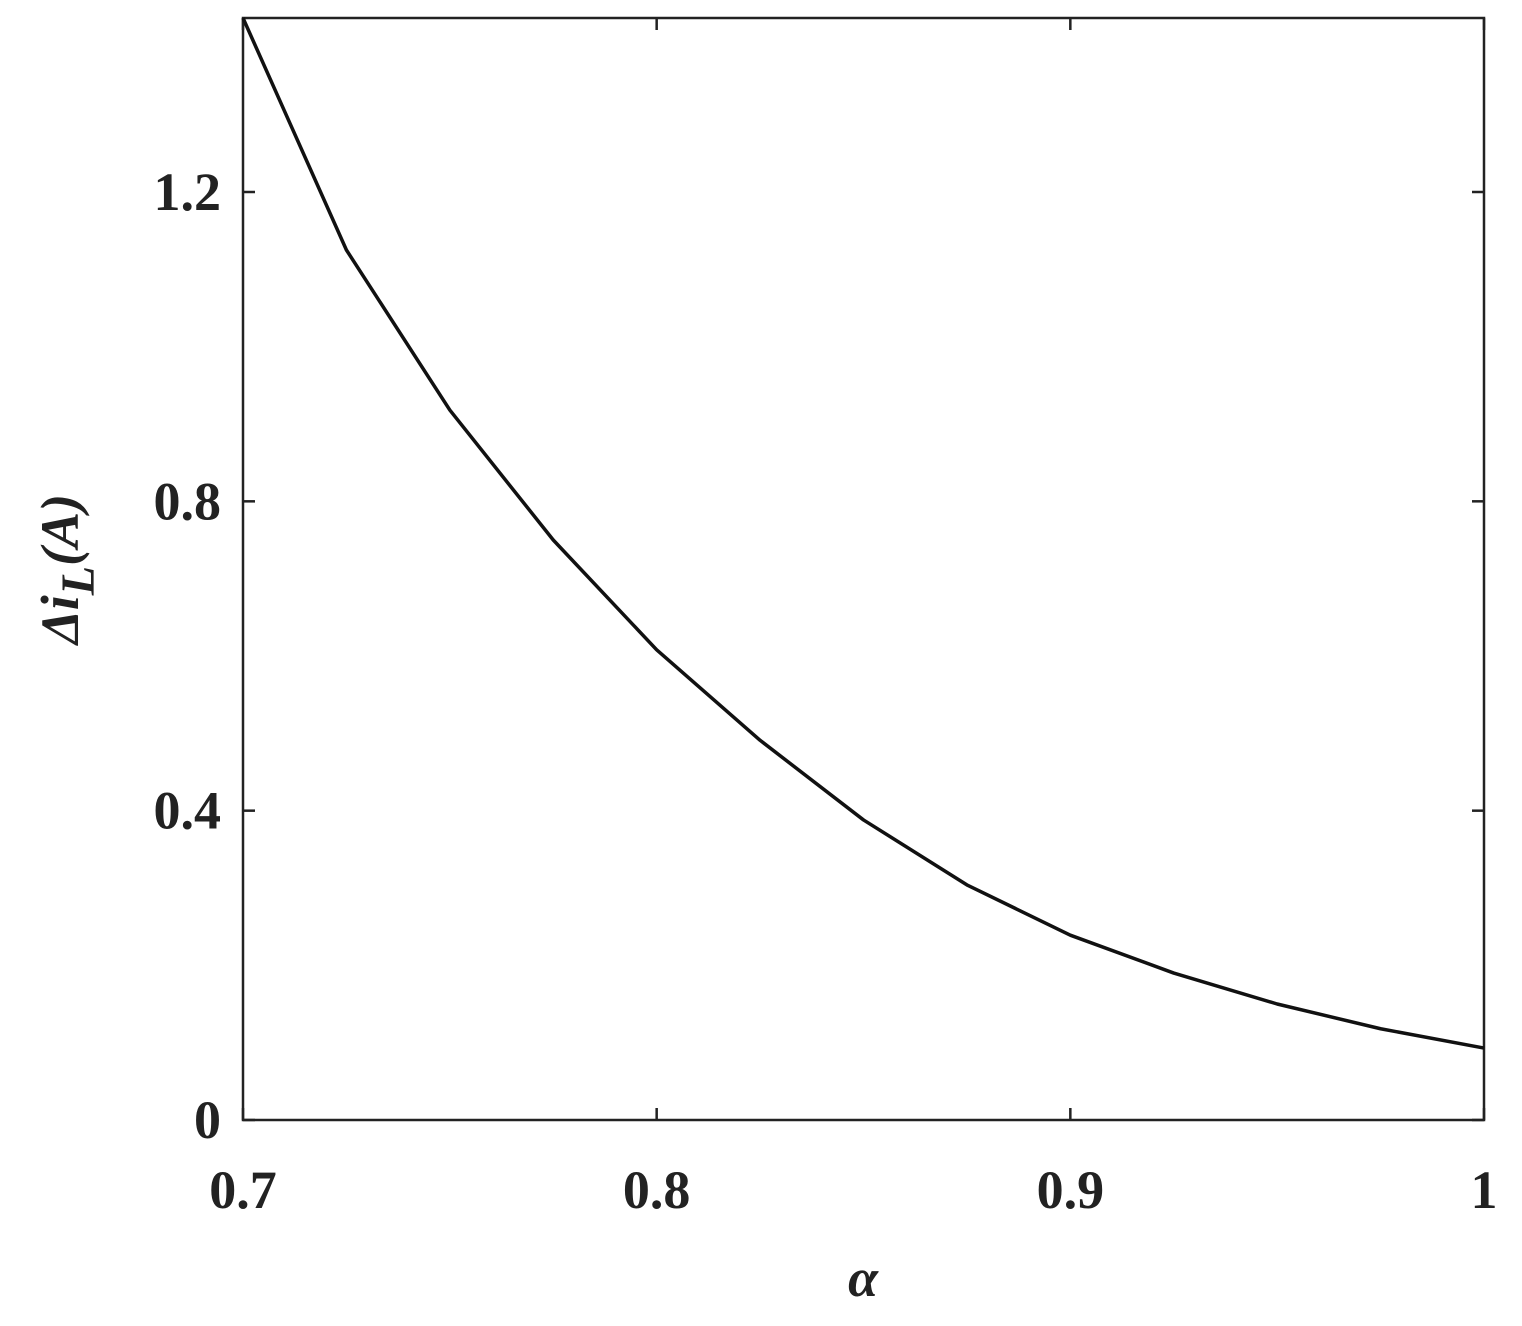 Image resolution: width=1522 pixels, height=1326 pixels. What do you see at coordinates (1071, 1190) in the screenshot?
I see `x-tick-label: 0.9` at bounding box center [1071, 1190].